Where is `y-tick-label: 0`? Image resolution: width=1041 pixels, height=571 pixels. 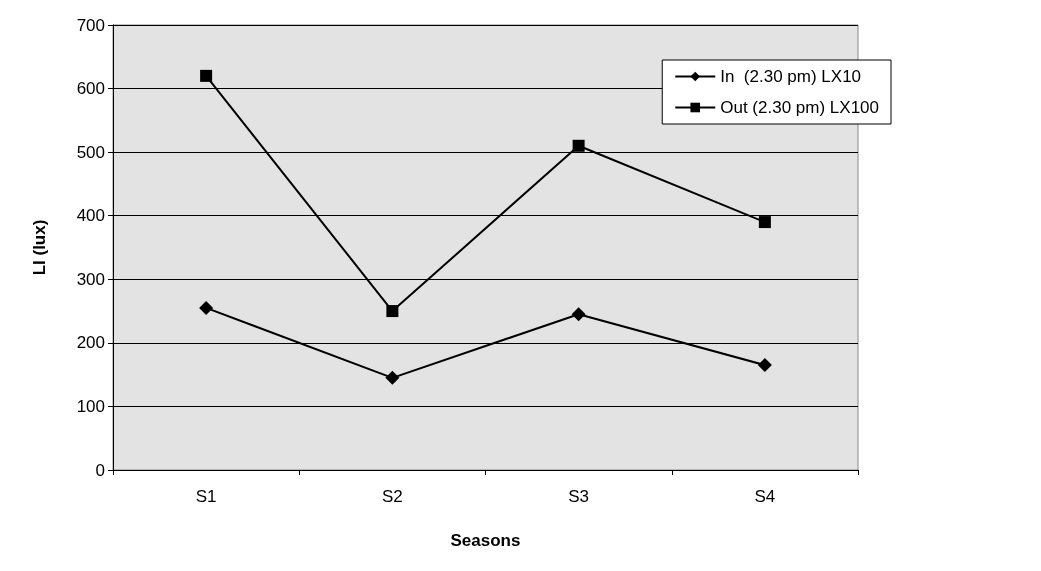
y-tick-label: 0 is located at coordinates (100, 470).